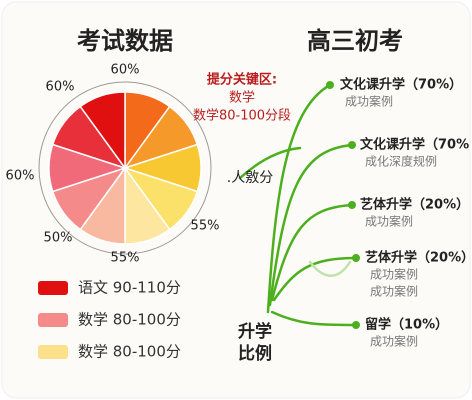 This screenshot has height=400, width=472. I want to click on tree-dots, so click(343, 205).